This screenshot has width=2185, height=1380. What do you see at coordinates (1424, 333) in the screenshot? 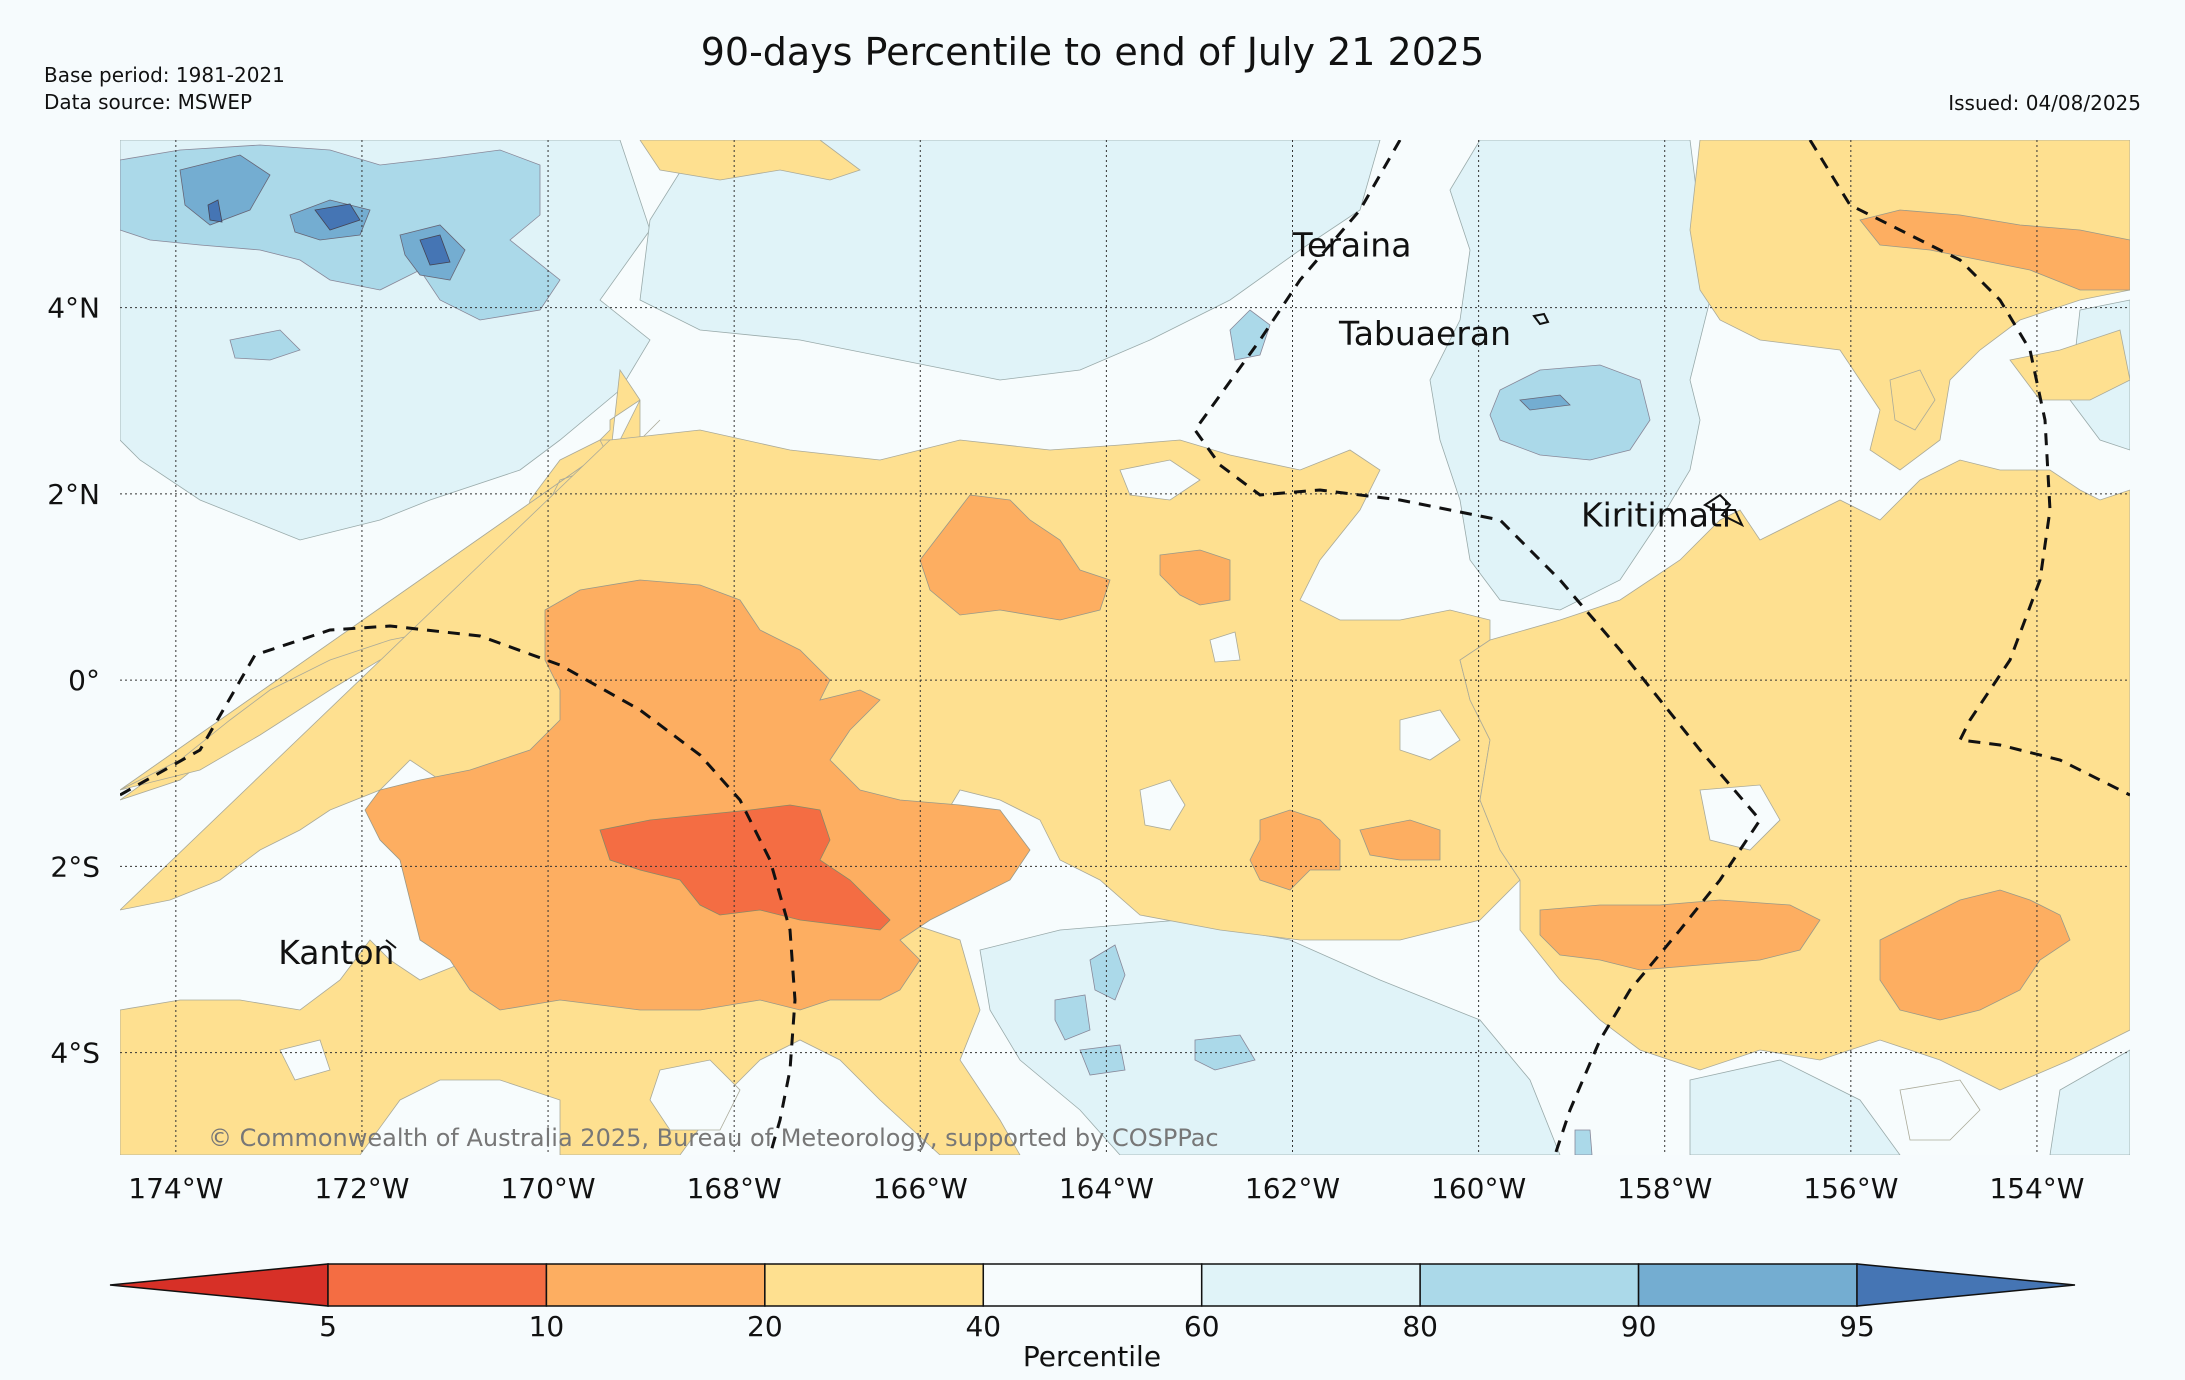
I see `place-label-tabuaeran: Tabuaeran` at bounding box center [1424, 333].